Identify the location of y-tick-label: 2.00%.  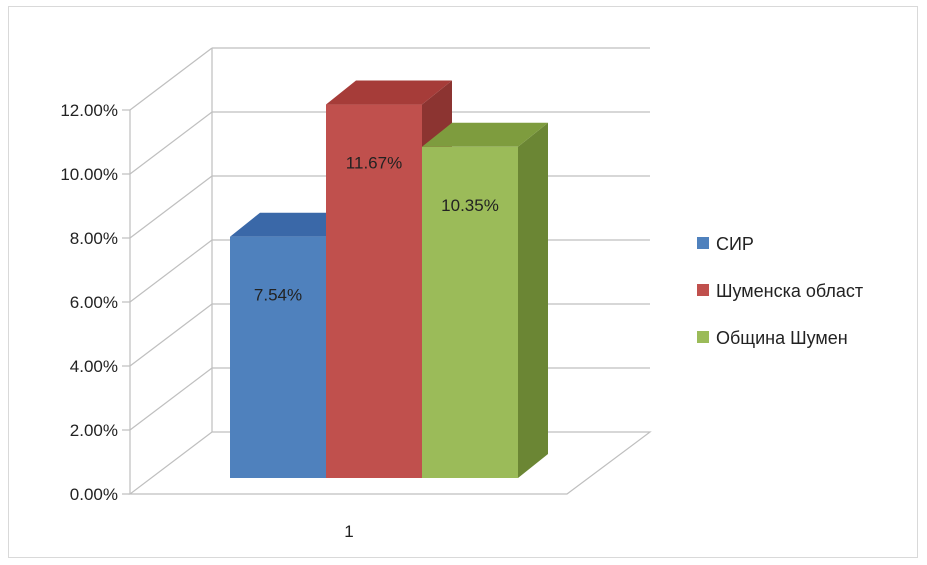
(94, 430).